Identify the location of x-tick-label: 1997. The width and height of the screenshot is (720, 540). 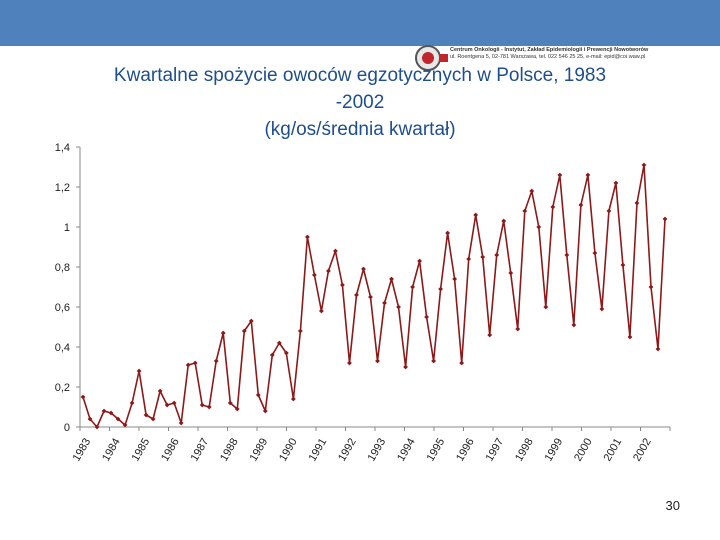
(495, 449).